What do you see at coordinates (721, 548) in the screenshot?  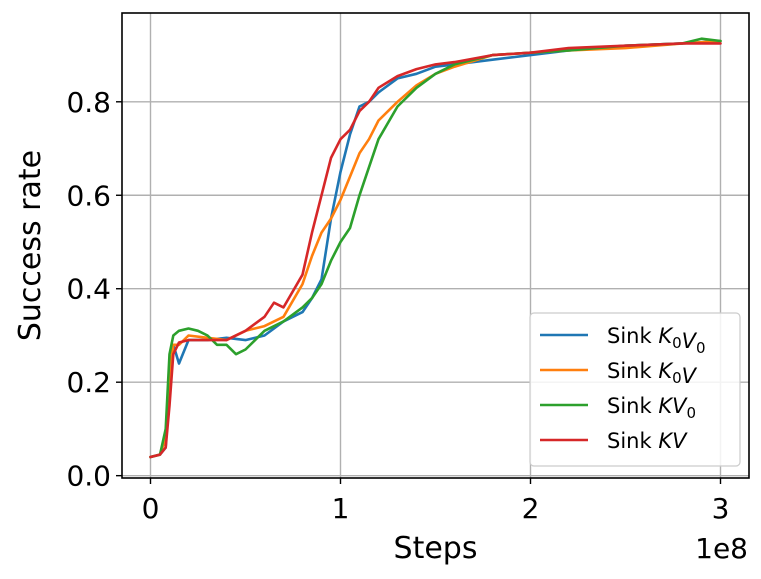 I see `x-axis-offset-text: 1e8` at bounding box center [721, 548].